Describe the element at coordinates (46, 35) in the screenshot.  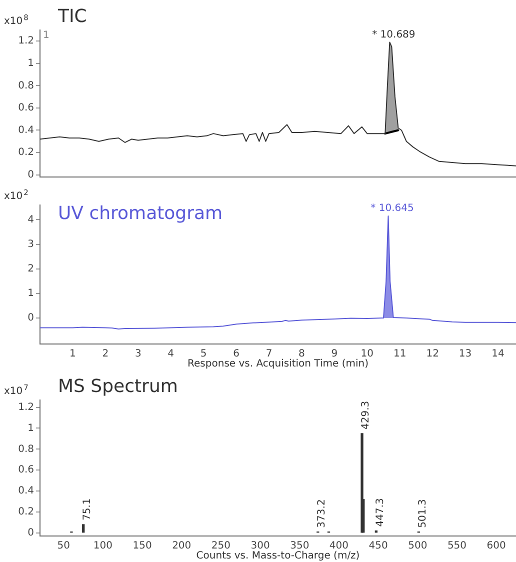
I see `annotation: 1` at that location.